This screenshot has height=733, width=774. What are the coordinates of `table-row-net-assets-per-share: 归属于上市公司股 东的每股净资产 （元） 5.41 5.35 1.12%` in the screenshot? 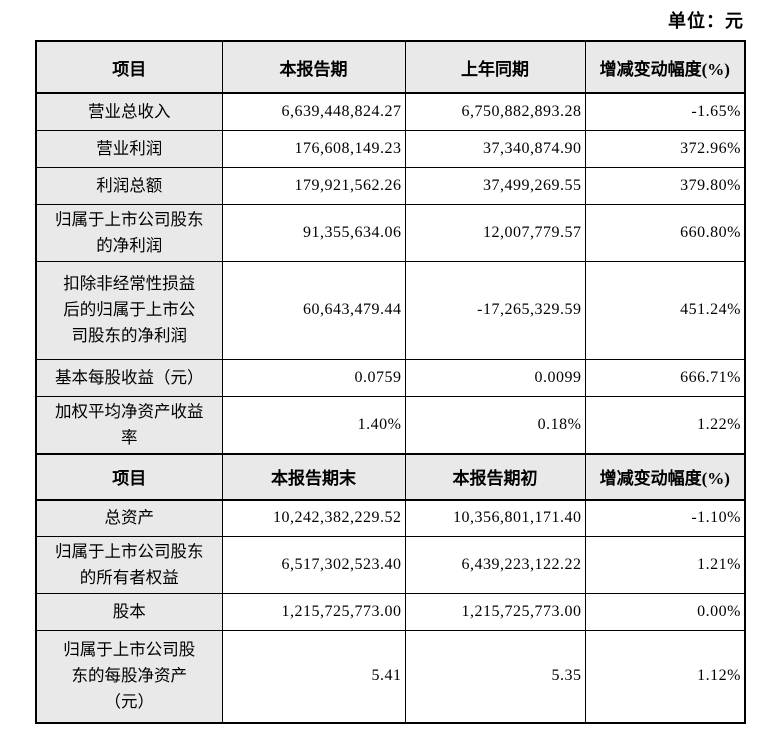 It's located at (390, 676).